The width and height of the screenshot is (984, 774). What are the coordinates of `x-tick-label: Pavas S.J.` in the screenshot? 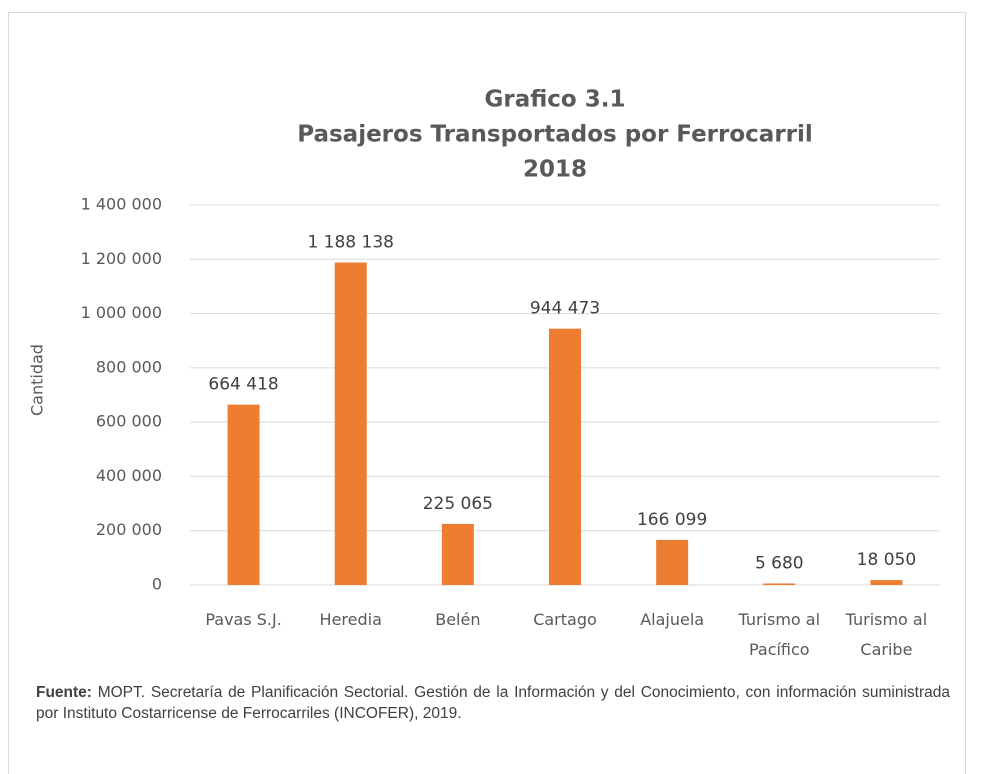 It's located at (243, 619).